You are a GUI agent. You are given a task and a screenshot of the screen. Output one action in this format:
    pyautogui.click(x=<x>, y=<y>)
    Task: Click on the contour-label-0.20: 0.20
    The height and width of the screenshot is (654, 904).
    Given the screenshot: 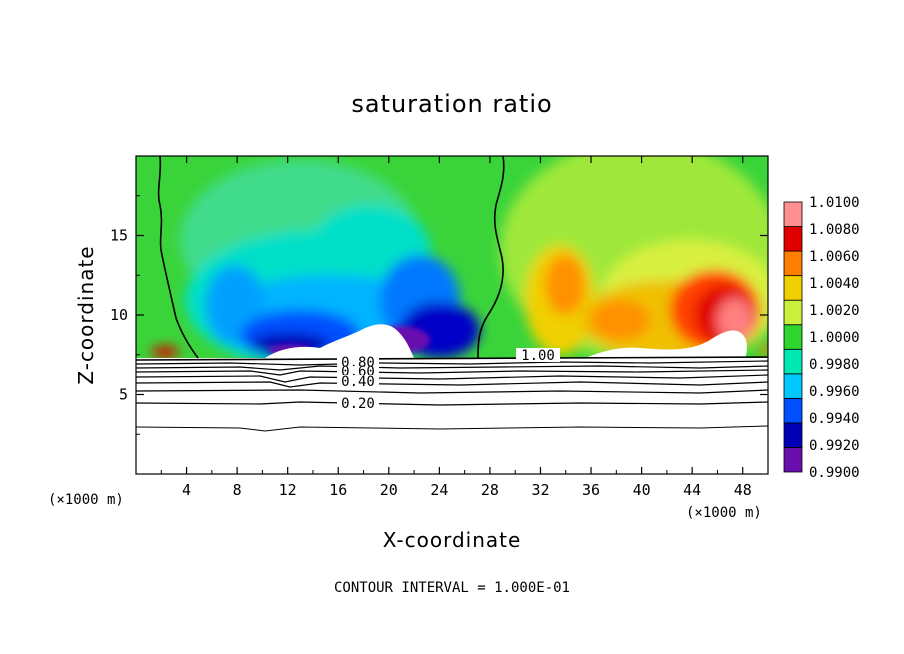 What is the action you would take?
    pyautogui.click(x=358, y=404)
    